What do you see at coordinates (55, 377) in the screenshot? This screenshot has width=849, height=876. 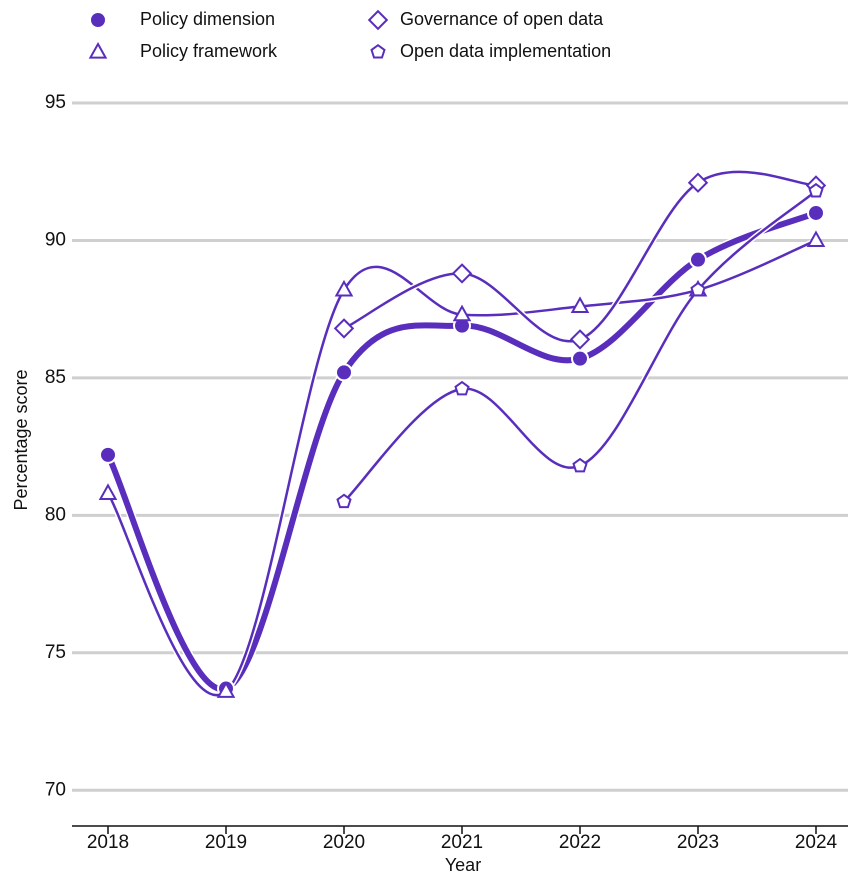 I see `y-tick-label: 85` at bounding box center [55, 377].